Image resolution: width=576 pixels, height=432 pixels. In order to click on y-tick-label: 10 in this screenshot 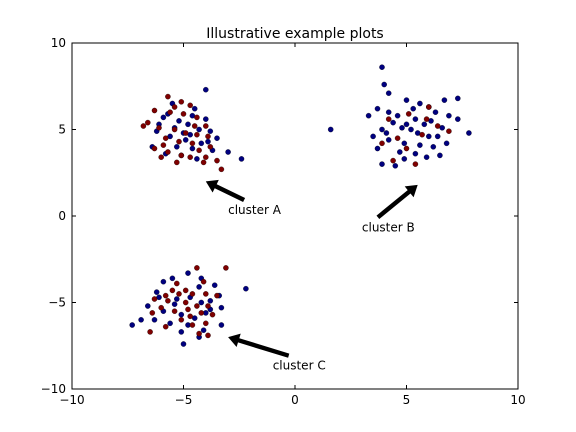, I will do `click(58, 43)`.